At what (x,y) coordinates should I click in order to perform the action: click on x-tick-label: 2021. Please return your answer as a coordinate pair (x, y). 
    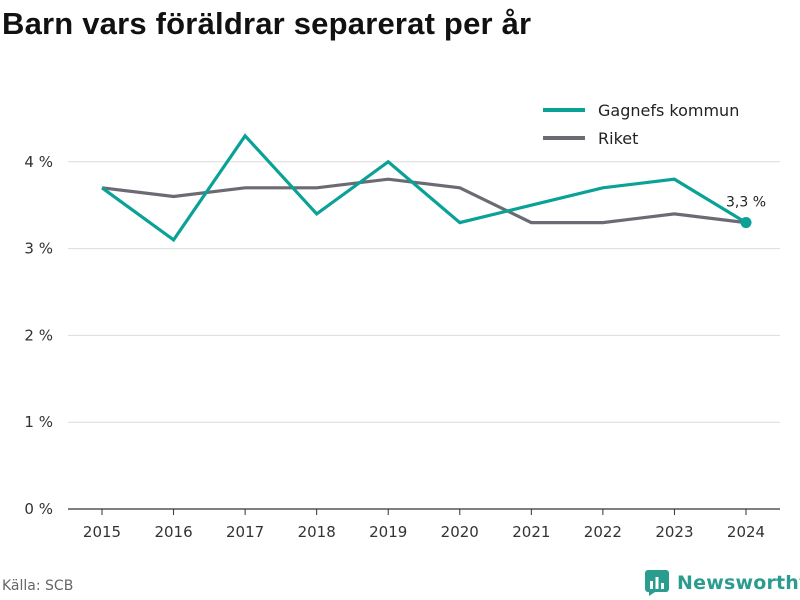
    Looking at the image, I should click on (531, 532).